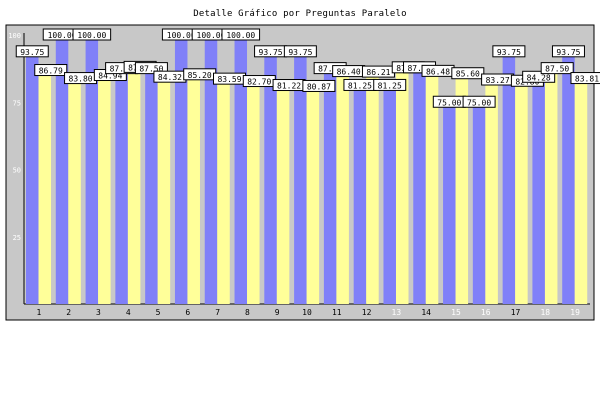 This screenshot has width=600, height=400. I want to click on data-label-series2-1-box, so click(51, 70).